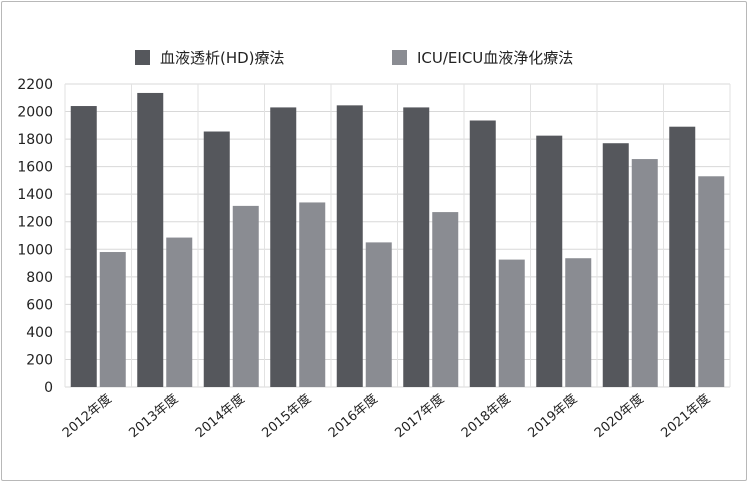 This screenshot has height=484, width=750. What do you see at coordinates (35, 223) in the screenshot?
I see `y-tick-label: 1200` at bounding box center [35, 223].